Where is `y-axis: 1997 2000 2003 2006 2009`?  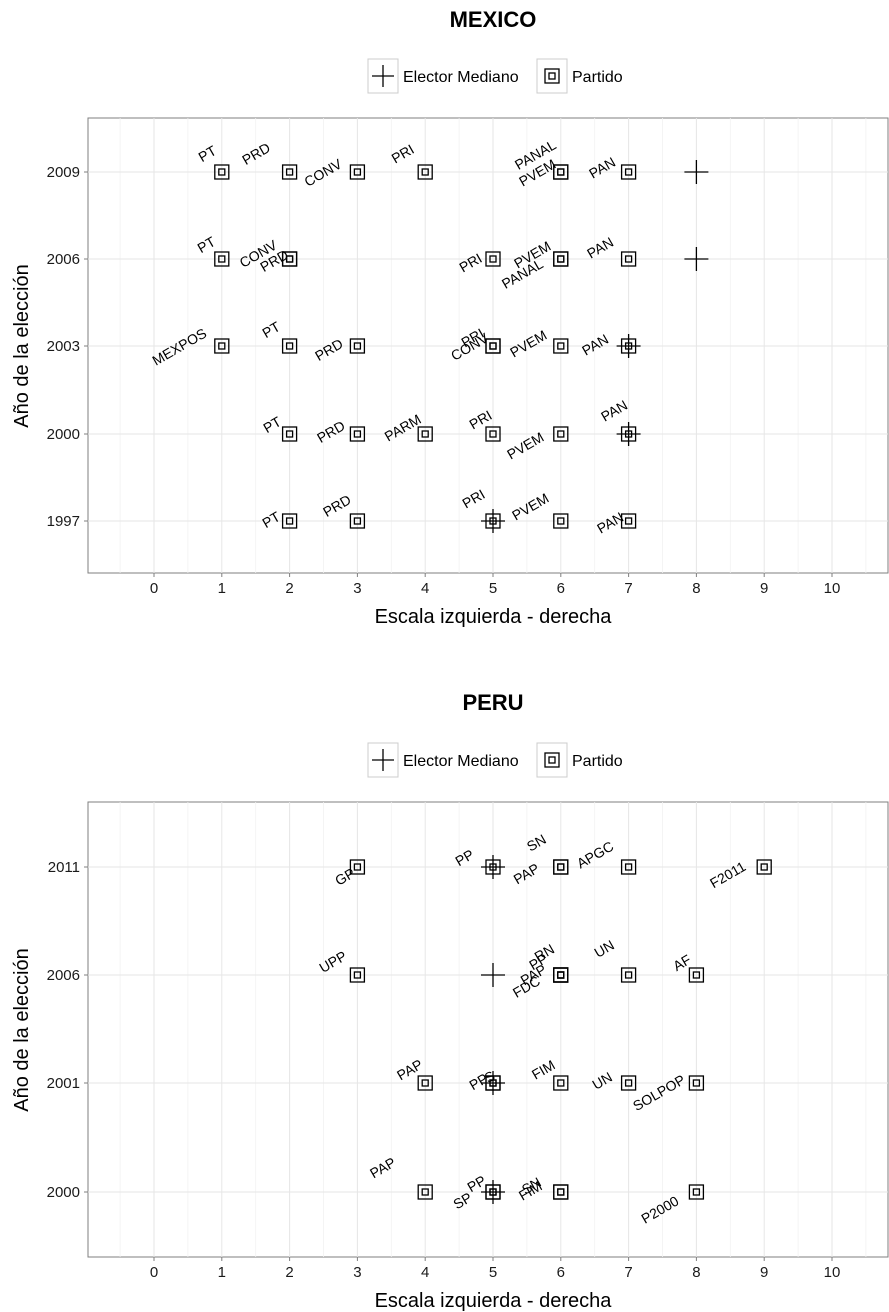
y-axis: 1997 2000 2003 2006 2009 is located at coordinates (67, 347).